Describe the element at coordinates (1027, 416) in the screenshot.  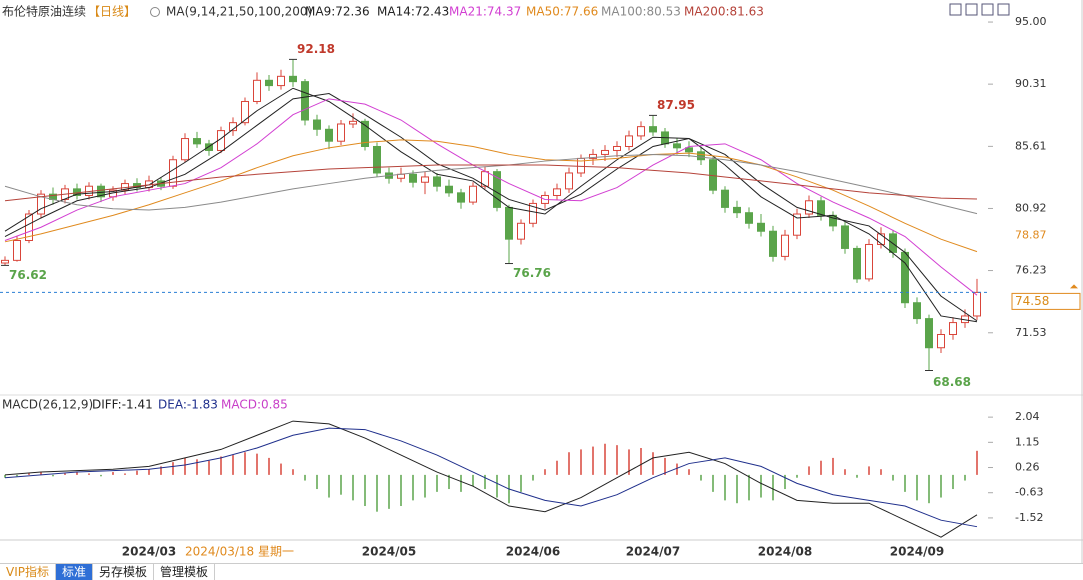
I see `y-tick-label: 2.04` at that location.